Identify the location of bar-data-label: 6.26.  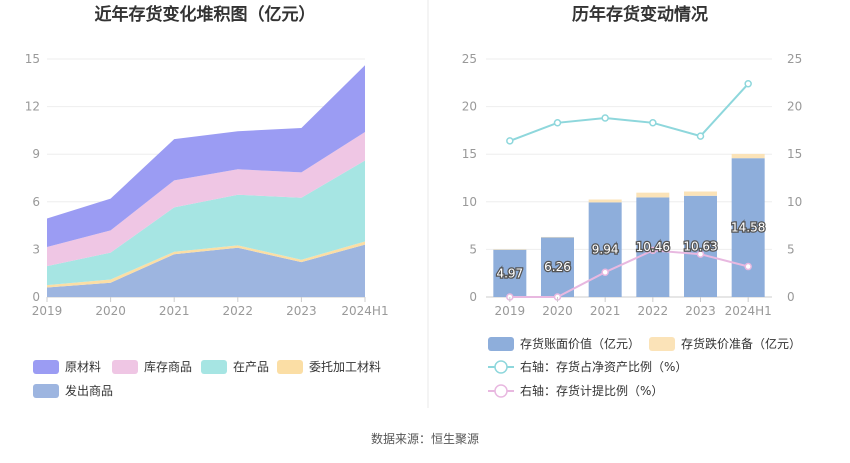
(557, 267).